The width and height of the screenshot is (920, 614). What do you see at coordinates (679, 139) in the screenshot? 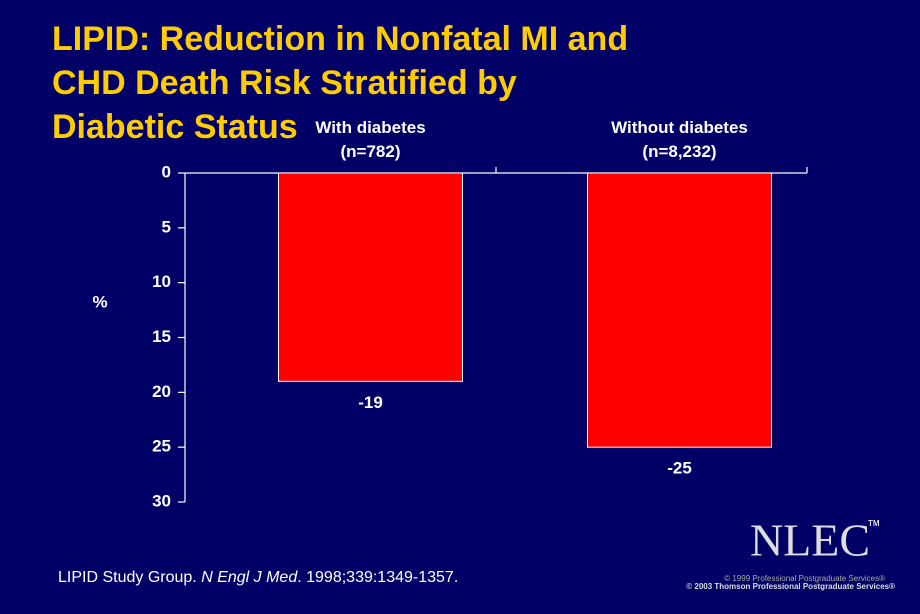
I see `x-tick-label: Without diabetes (n=8,232)` at bounding box center [679, 139].